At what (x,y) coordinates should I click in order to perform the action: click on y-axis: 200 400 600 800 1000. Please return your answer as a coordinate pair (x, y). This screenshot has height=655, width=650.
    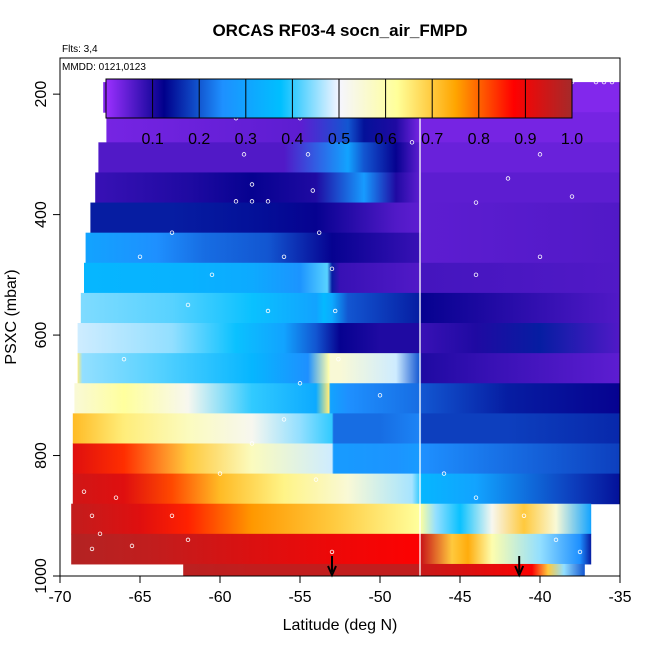
    Looking at the image, I should click on (46, 337).